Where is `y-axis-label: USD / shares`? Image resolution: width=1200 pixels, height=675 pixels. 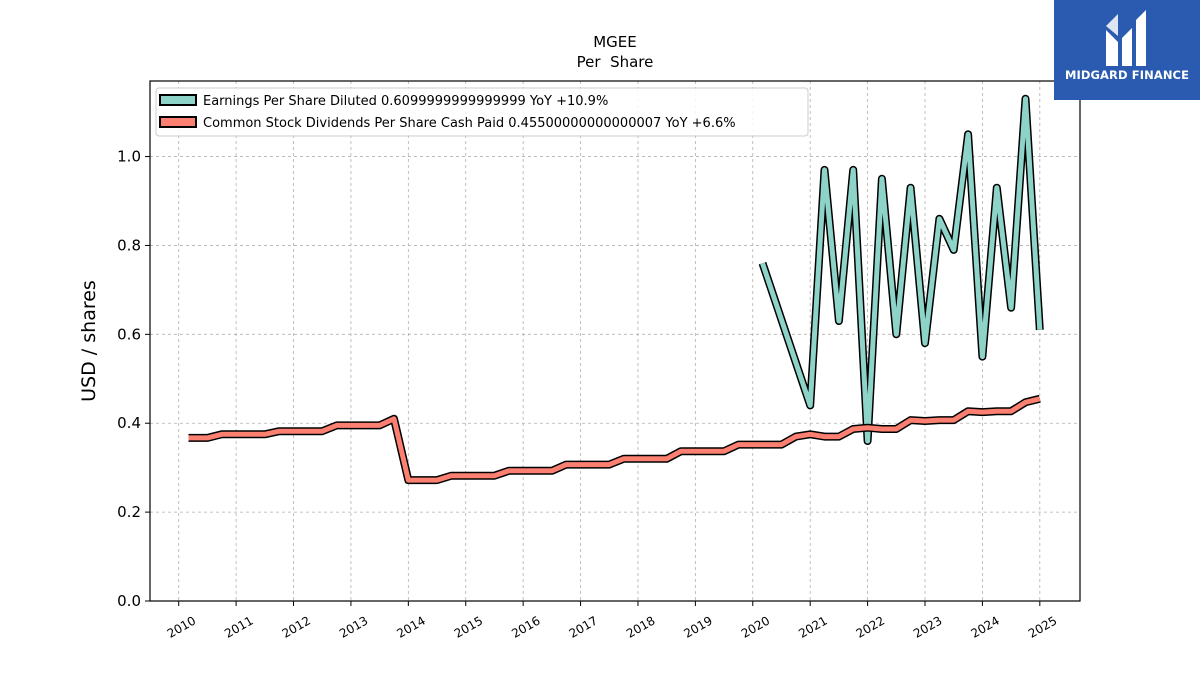
y-axis-label: USD / shares is located at coordinates (89, 341).